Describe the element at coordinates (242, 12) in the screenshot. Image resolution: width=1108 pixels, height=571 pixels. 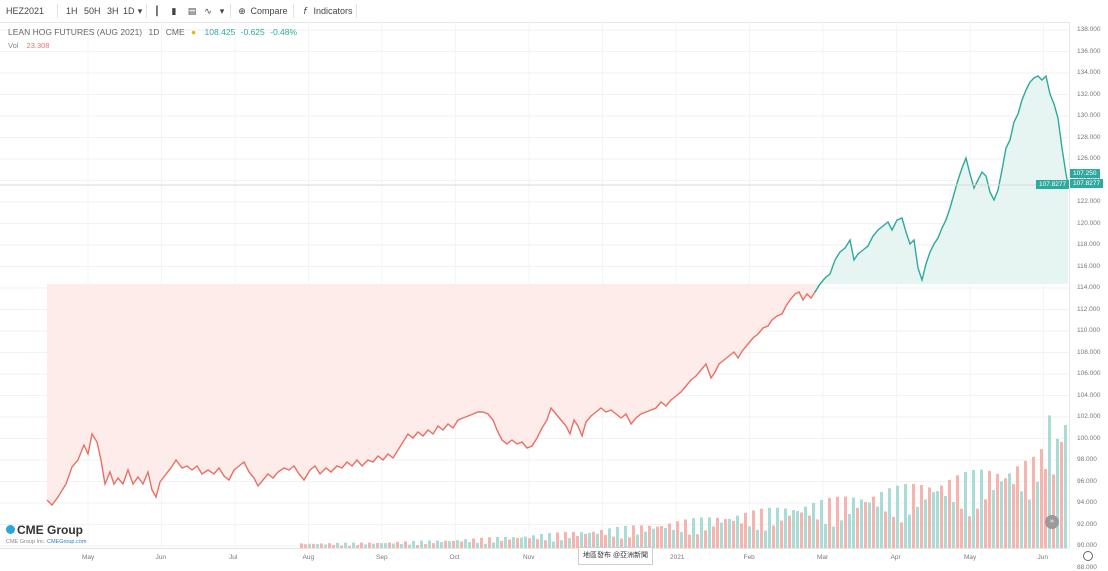
I see `plus-circle-icon: ⊕` at that location.